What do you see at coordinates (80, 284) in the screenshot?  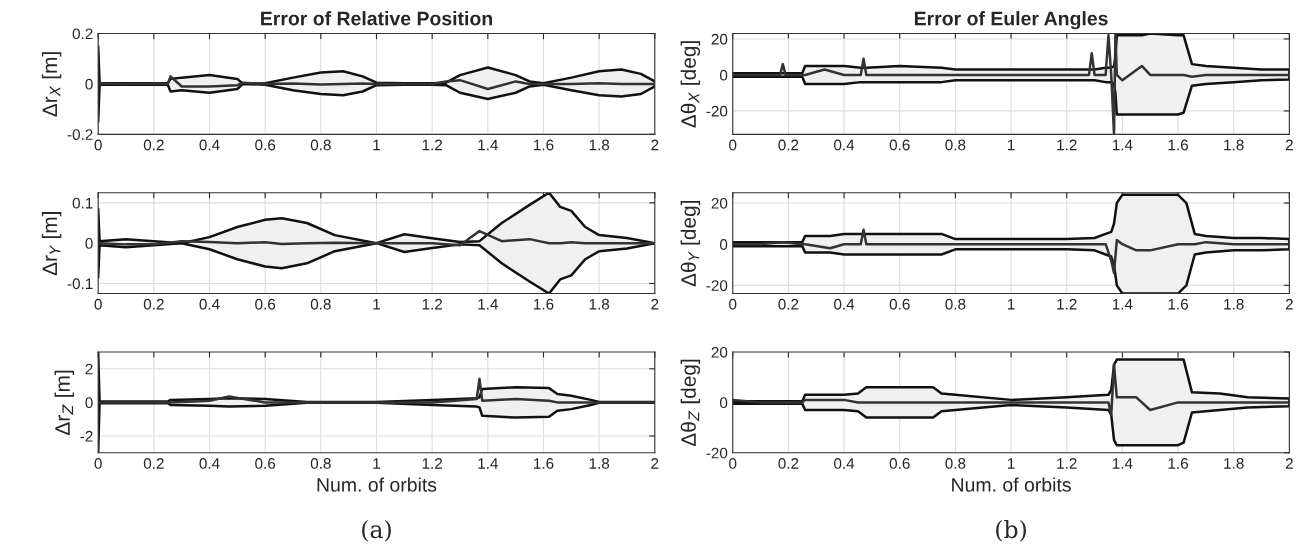 I see `y-tick-label: -0.1` at bounding box center [80, 284].